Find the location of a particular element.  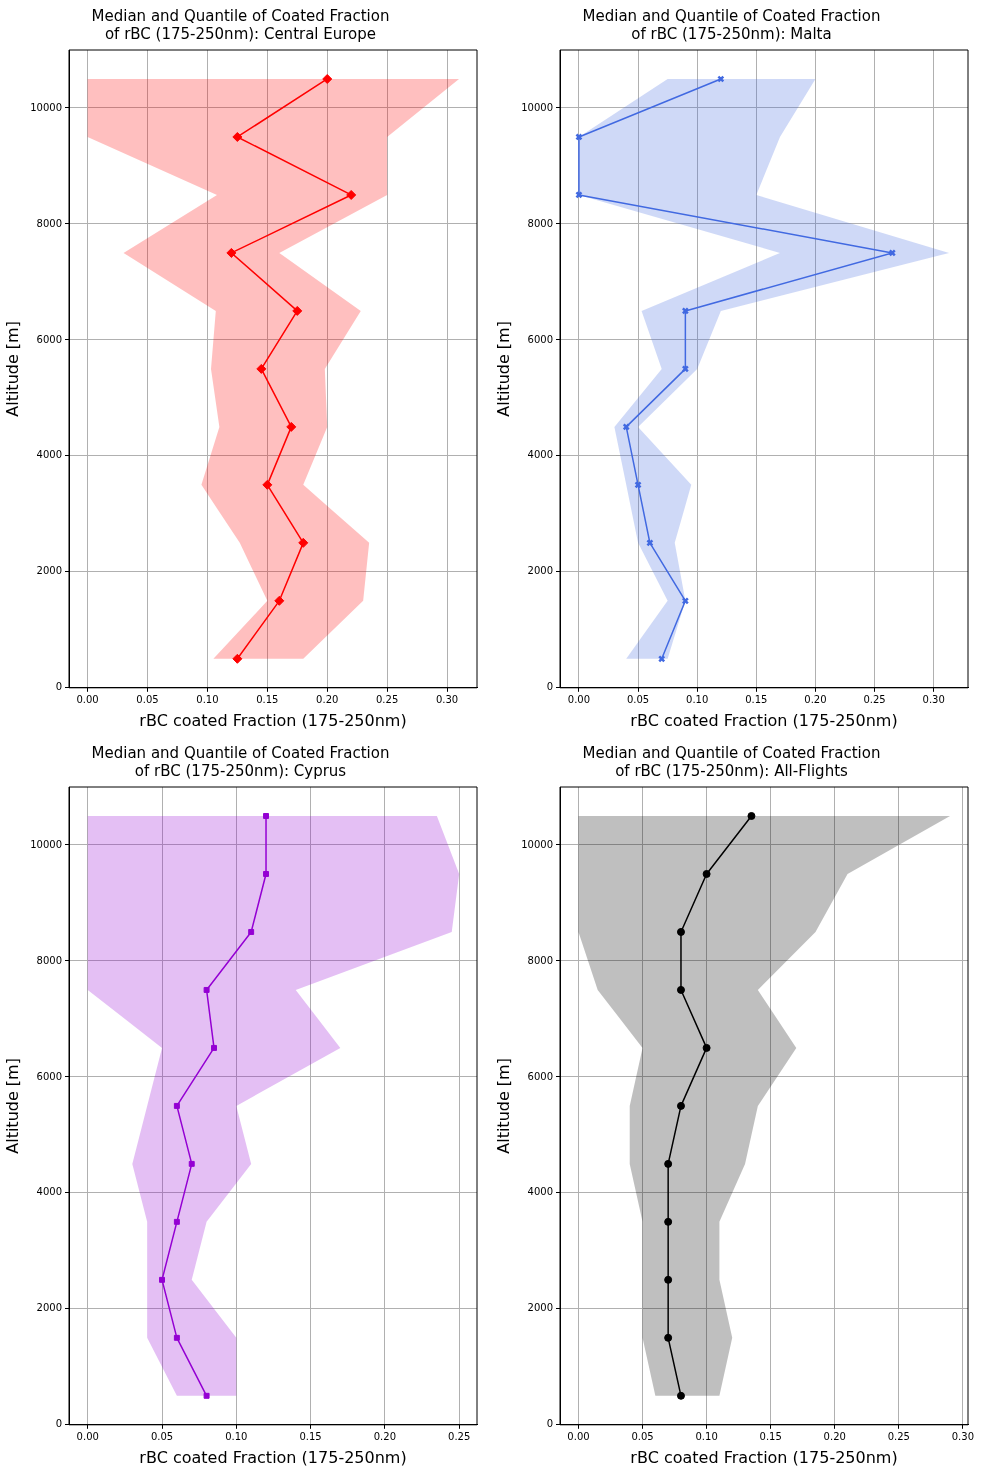

chart-title: Median and Quantile of Coated Fraction of rBC (175-250nm): Central Europe is located at coordinates (240, 24).